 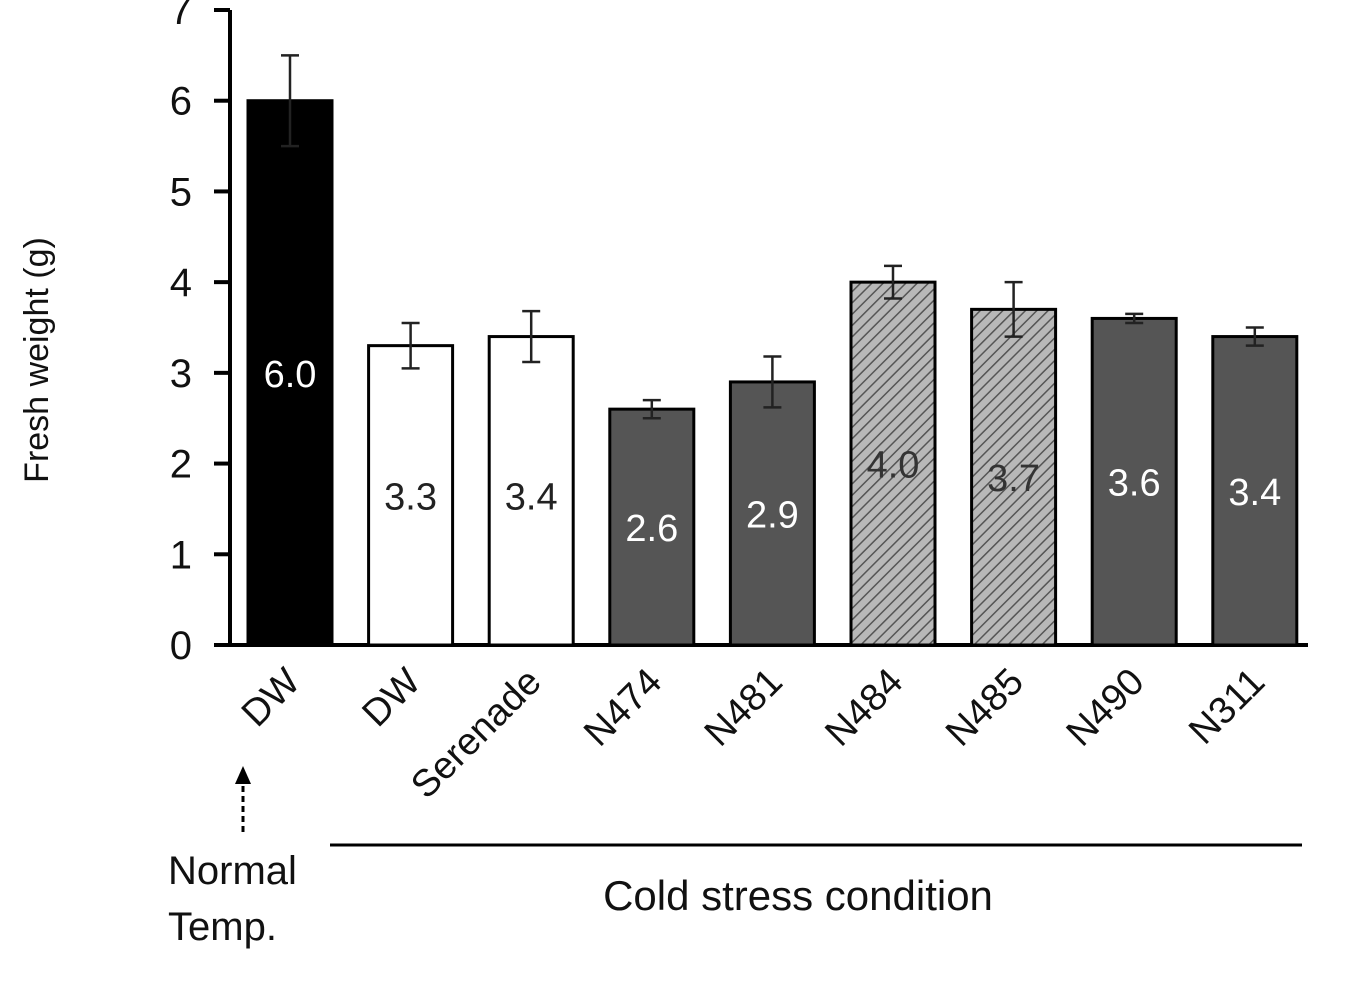 I want to click on y-tick-label: 0, so click(x=181, y=646).